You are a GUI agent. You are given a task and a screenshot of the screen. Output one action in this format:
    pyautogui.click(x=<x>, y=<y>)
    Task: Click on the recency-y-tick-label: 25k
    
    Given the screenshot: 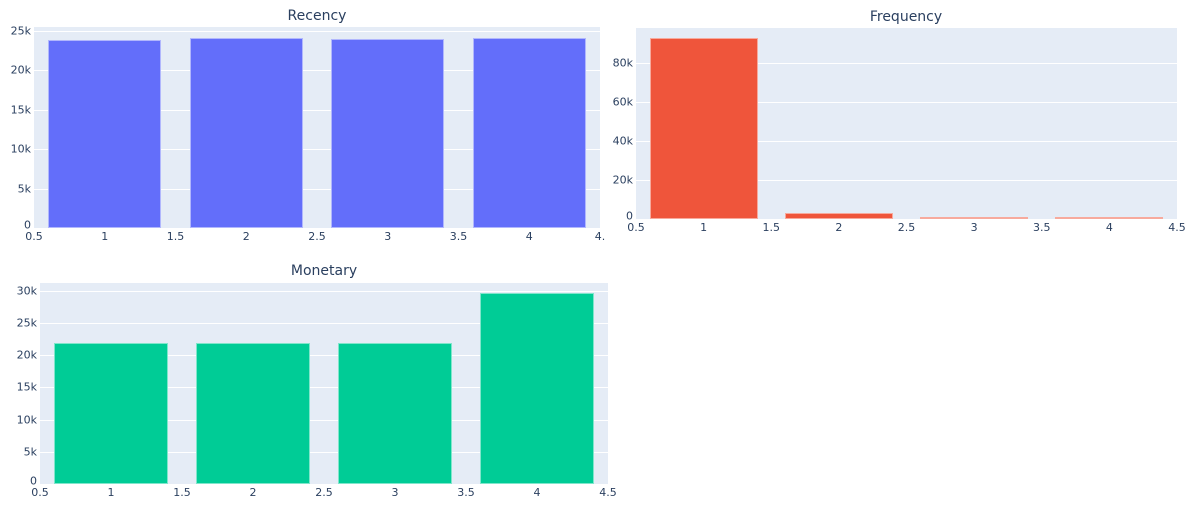 What is the action you would take?
    pyautogui.click(x=20, y=31)
    